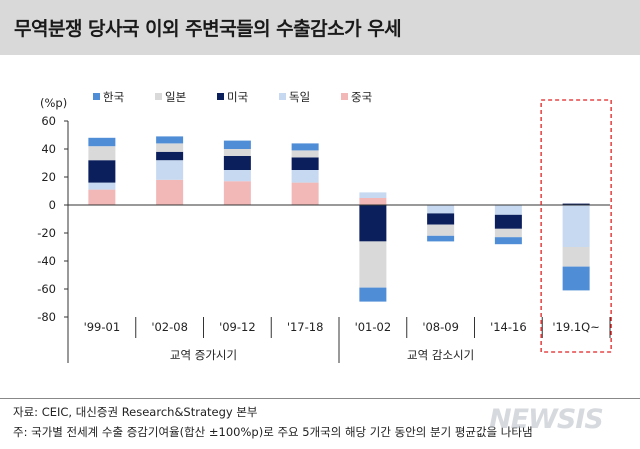  What do you see at coordinates (203, 355) in the screenshot?
I see `group-label: 교역 증가시기` at bounding box center [203, 355].